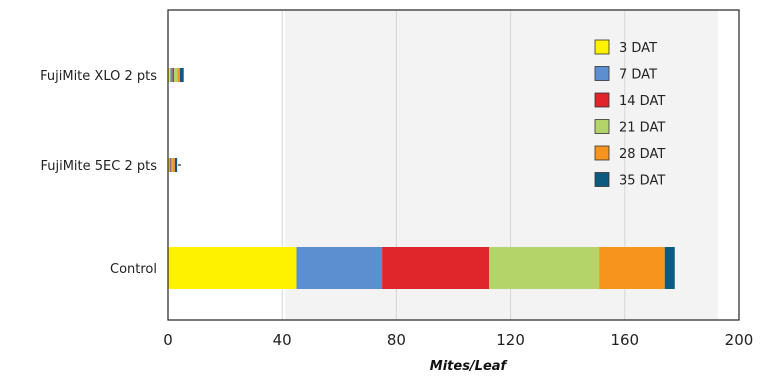 The width and height of the screenshot is (769, 377). Describe the element at coordinates (739, 340) in the screenshot. I see `x-tick-200: 200` at that location.